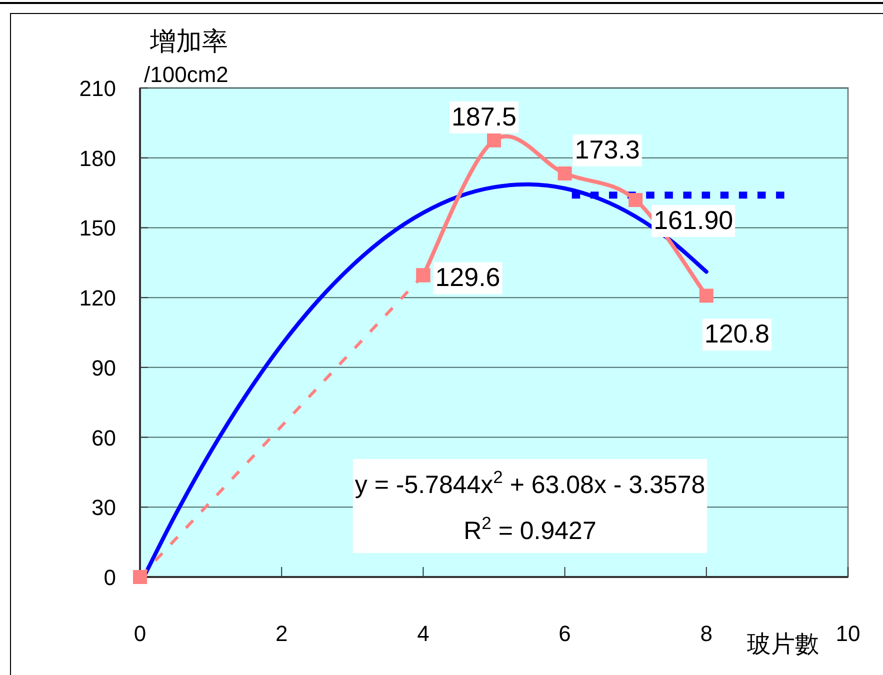 The width and height of the screenshot is (883, 675). What do you see at coordinates (607, 149) in the screenshot?
I see `data-label: 173.3` at bounding box center [607, 149].